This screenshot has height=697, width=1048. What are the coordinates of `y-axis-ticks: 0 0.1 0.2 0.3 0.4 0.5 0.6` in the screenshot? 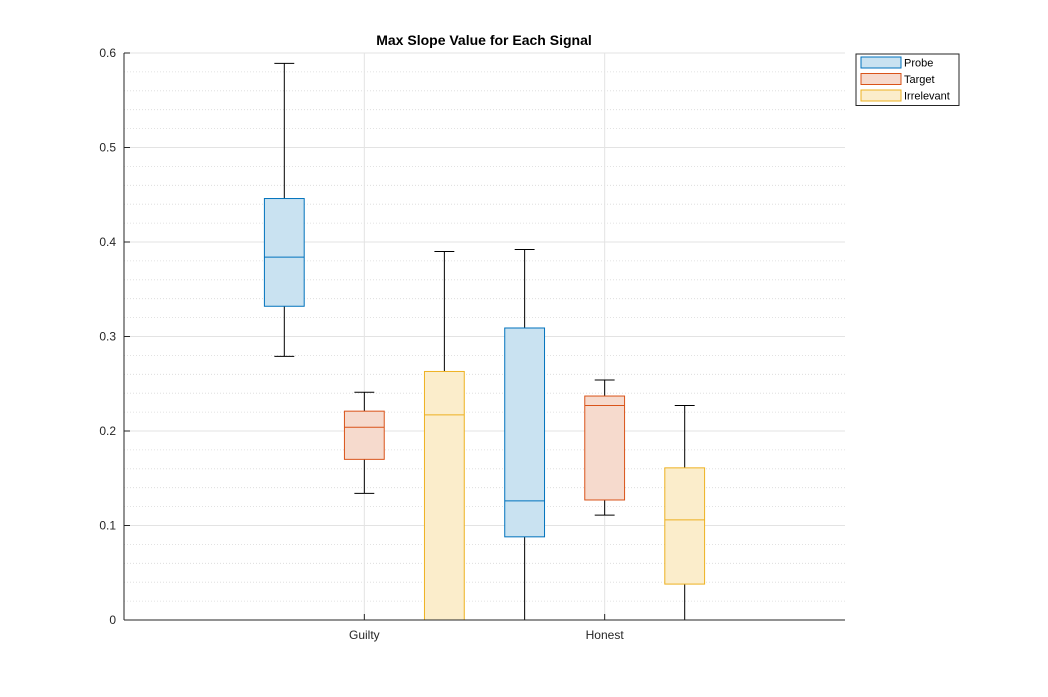 It's located at (114, 336).